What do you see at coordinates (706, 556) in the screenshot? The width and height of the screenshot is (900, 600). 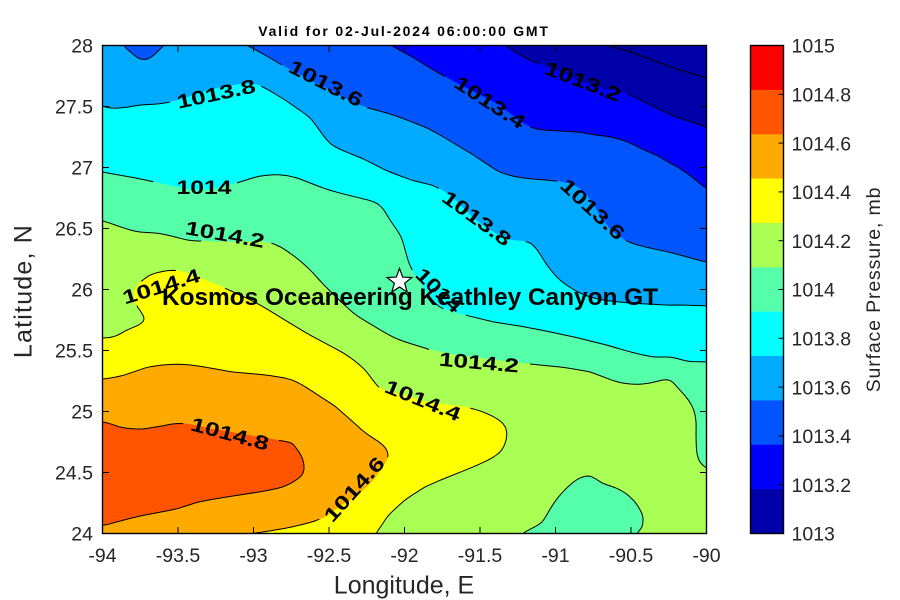 I see `svg-text: -90` at bounding box center [706, 556].